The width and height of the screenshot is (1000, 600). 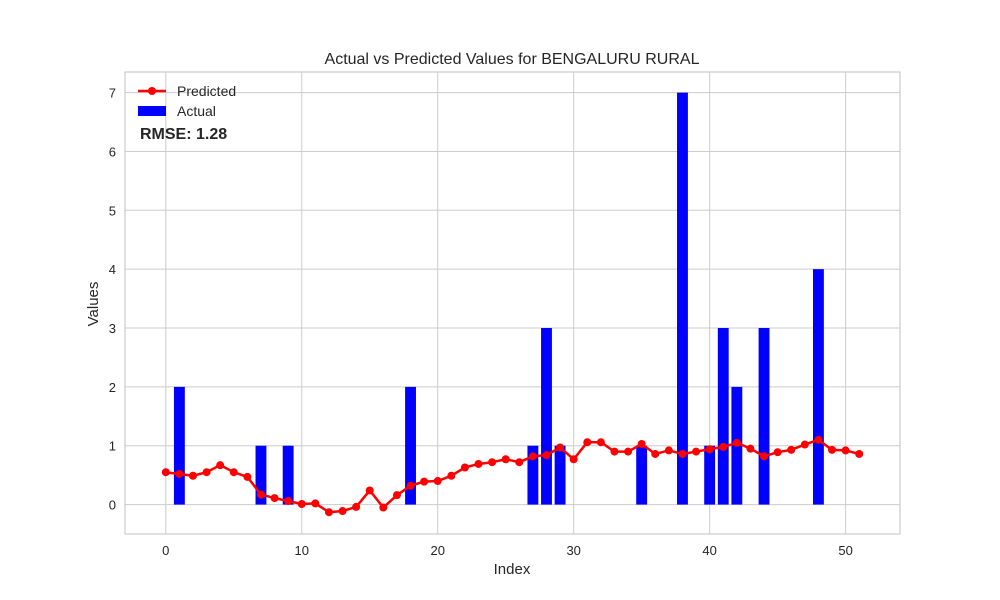 I want to click on x-tick-label: 20, so click(x=437, y=550).